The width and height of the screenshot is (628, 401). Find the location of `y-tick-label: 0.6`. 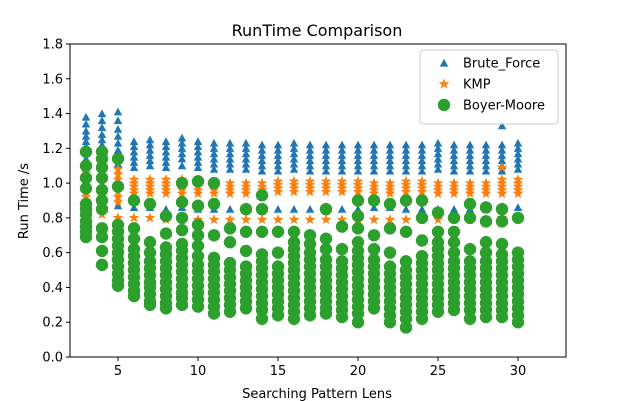

y-tick-label: 0.6 is located at coordinates (52, 253).